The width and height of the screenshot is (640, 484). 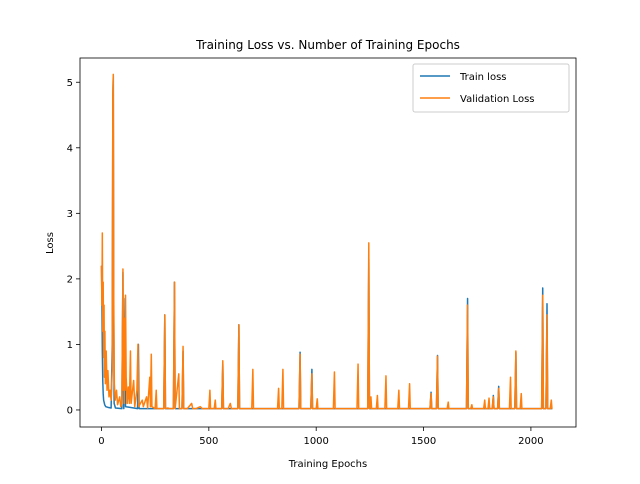 I want to click on legend: Train loss Validation Loss, so click(x=491, y=88).